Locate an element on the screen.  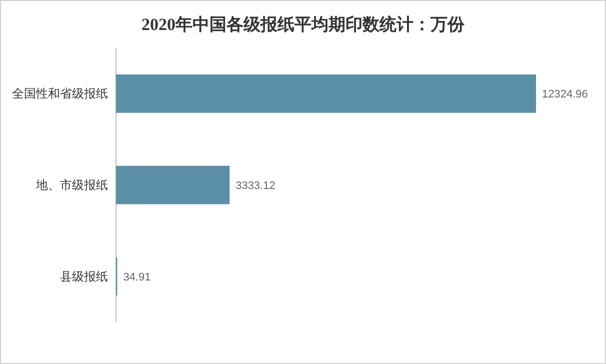
chart-title: 2020年中国各级报纸平均期印数统计：万份 is located at coordinates (304, 24).